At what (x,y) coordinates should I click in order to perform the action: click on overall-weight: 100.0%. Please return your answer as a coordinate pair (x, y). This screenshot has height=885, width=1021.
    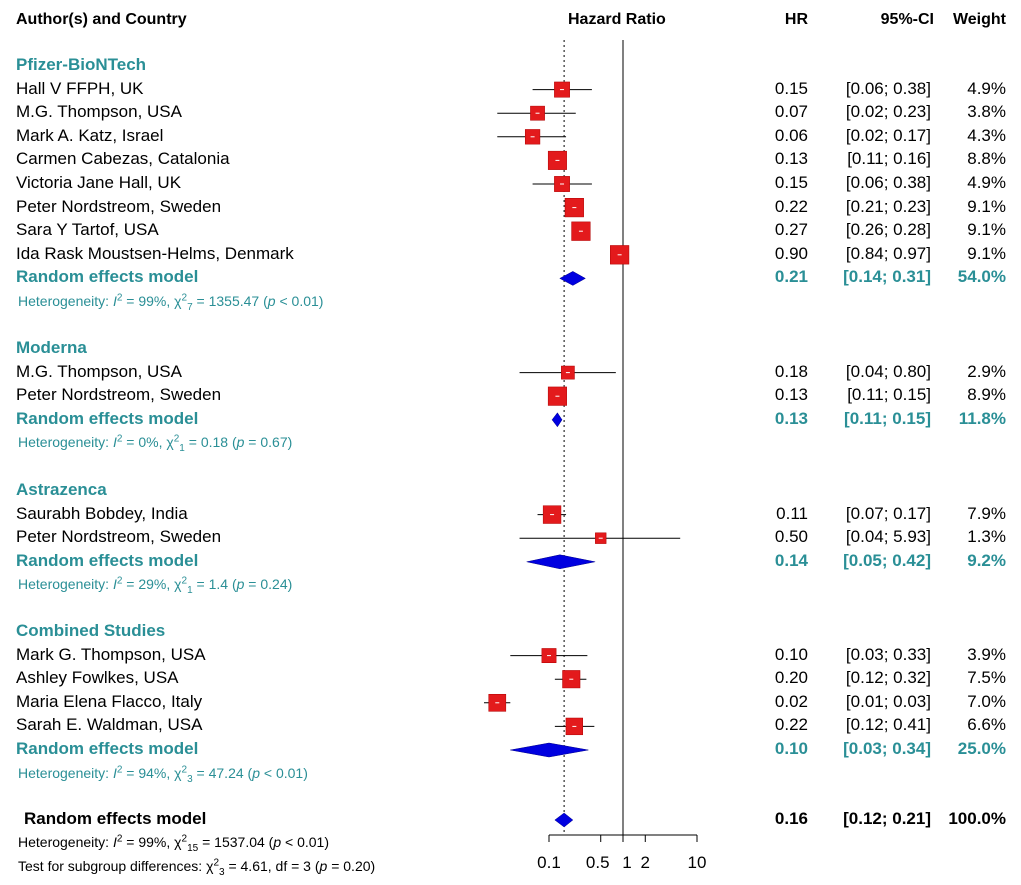
    Looking at the image, I should click on (977, 818).